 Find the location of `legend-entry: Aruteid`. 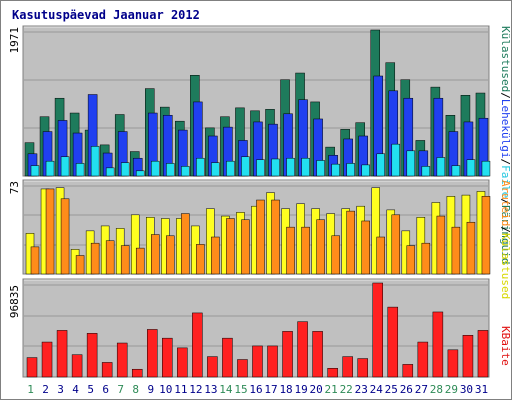

legend-entry: Aruteid is located at coordinates (505, 203).